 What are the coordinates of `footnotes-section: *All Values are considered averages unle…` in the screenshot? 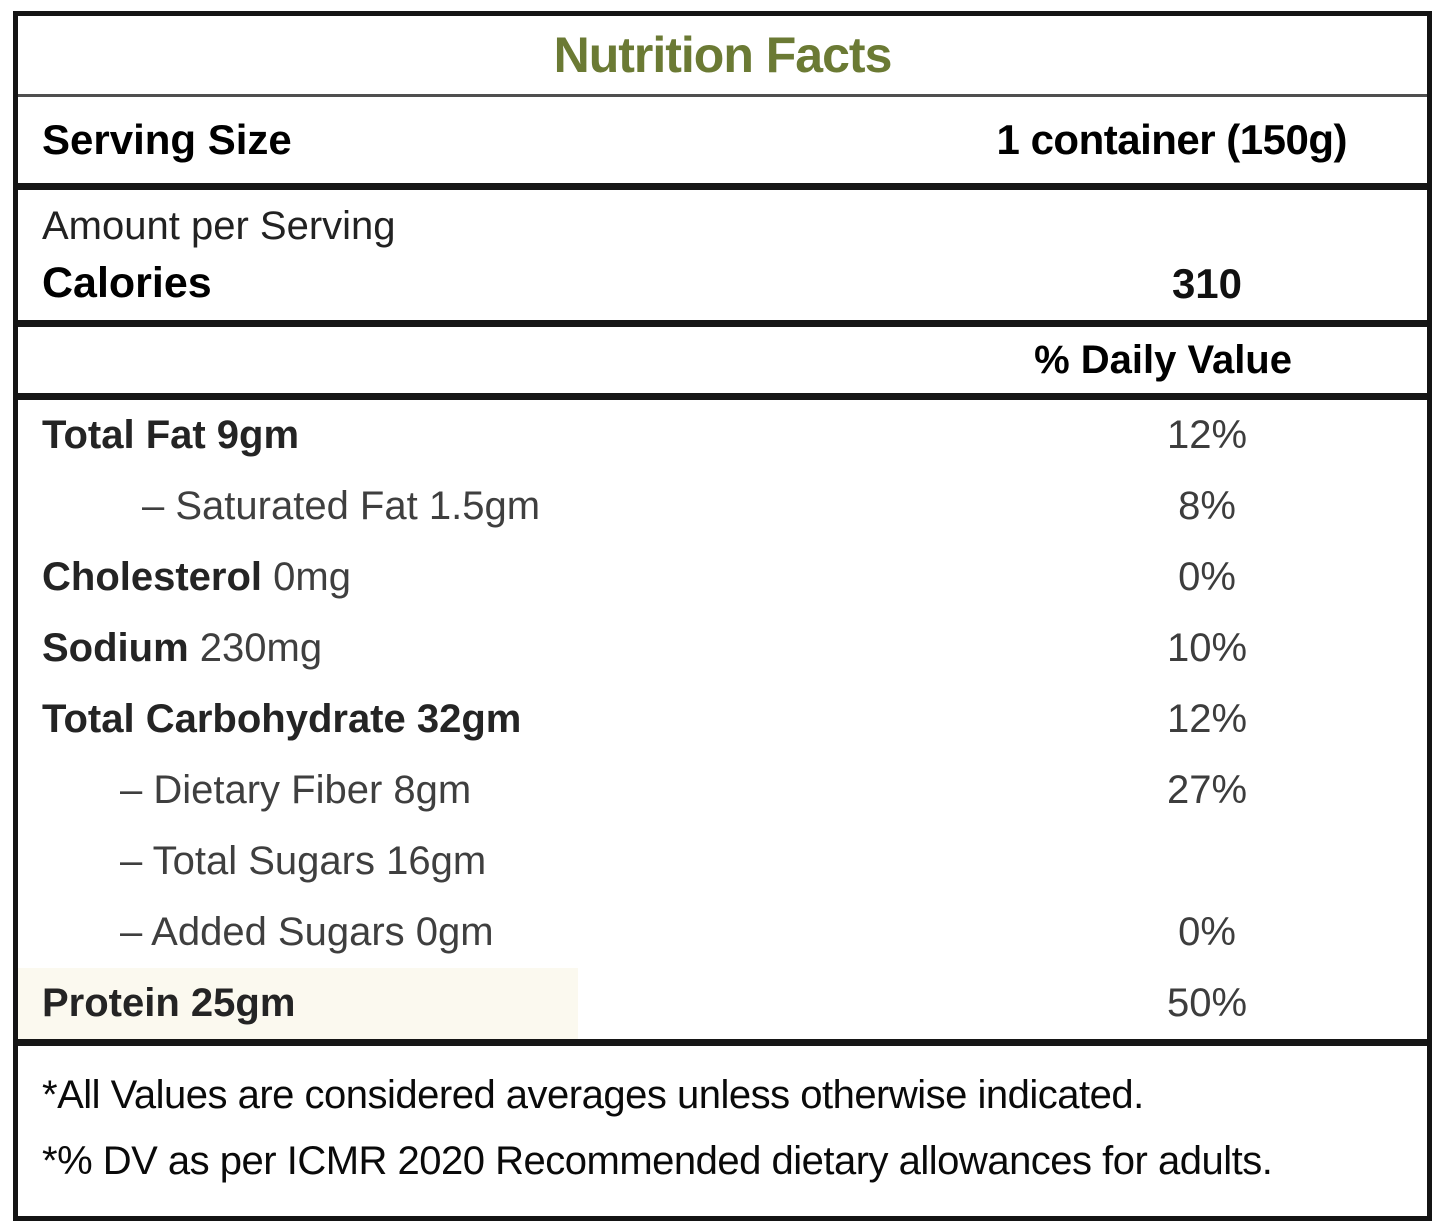 It's located at (722, 1127).